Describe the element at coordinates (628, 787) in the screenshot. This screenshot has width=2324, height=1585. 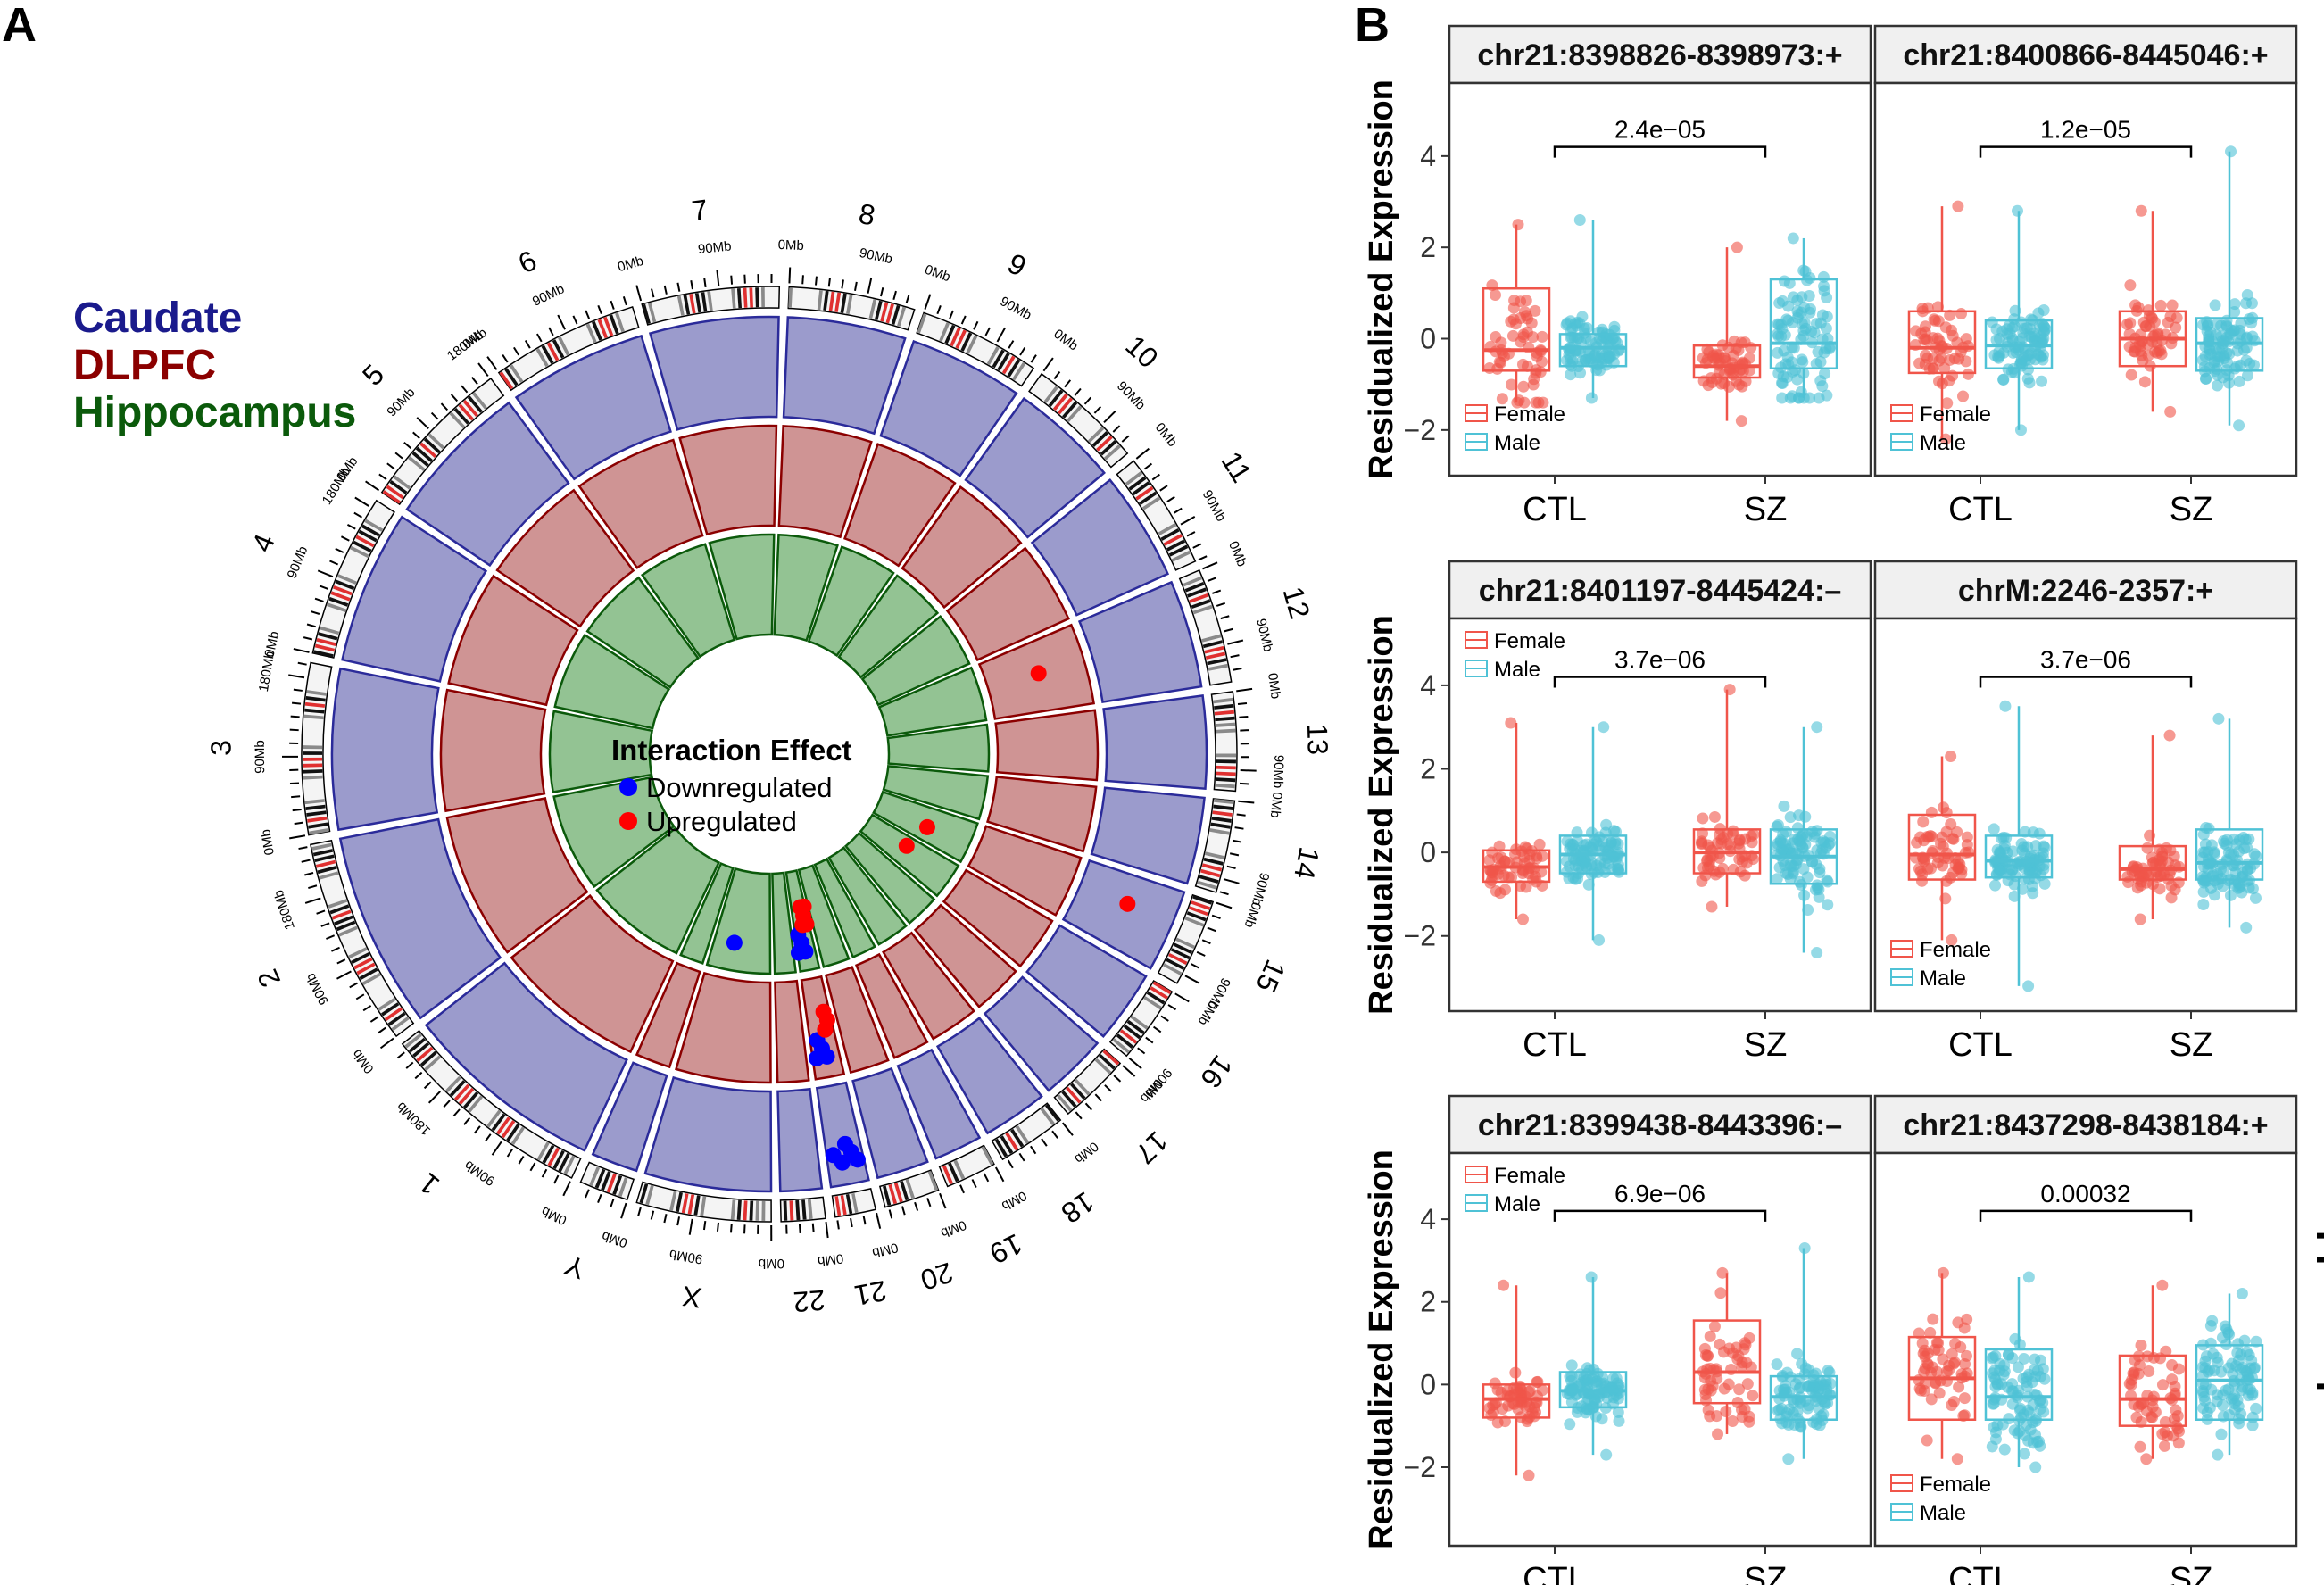
I see `downregulated-marker` at that location.